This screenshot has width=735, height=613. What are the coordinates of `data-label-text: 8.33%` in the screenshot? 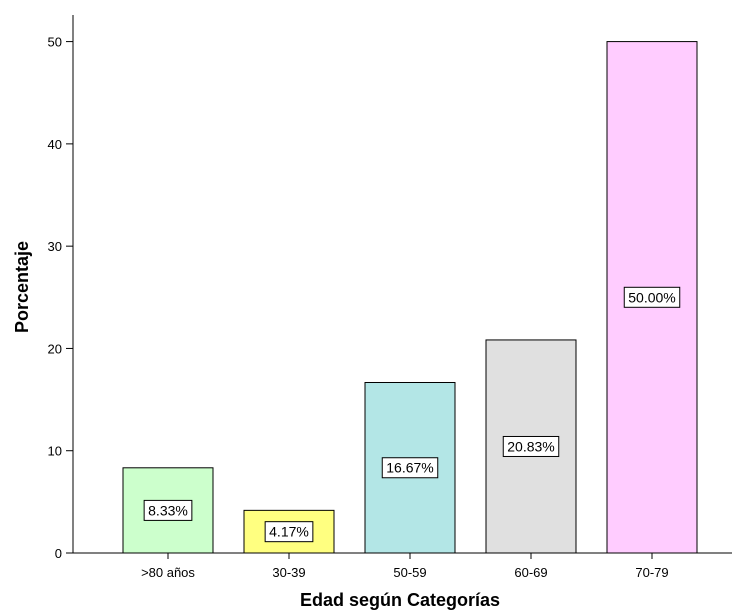 It's located at (168, 510).